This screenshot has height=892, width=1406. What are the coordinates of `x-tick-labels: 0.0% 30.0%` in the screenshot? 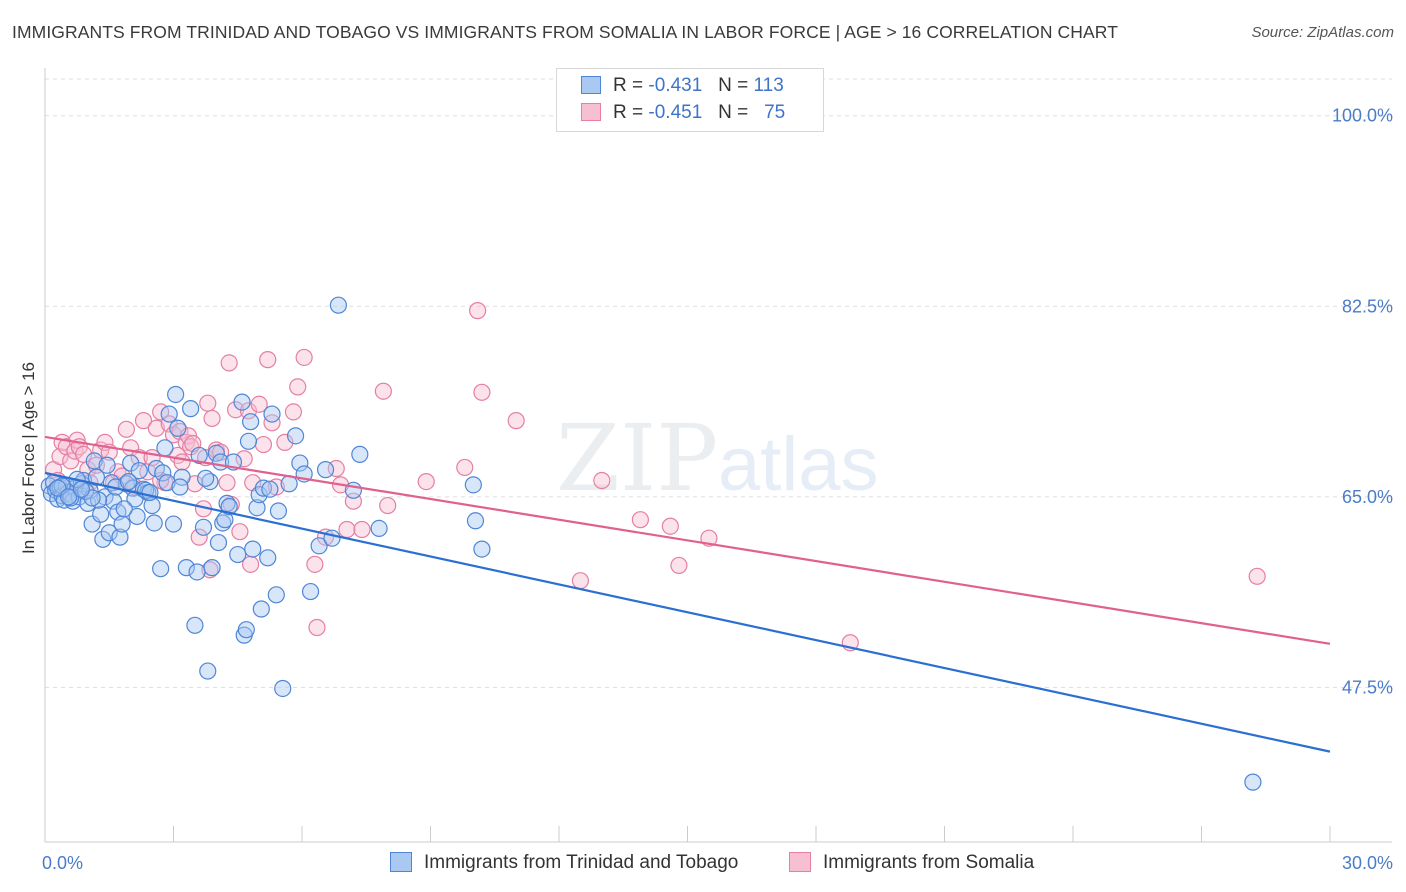 It's located at (717, 863).